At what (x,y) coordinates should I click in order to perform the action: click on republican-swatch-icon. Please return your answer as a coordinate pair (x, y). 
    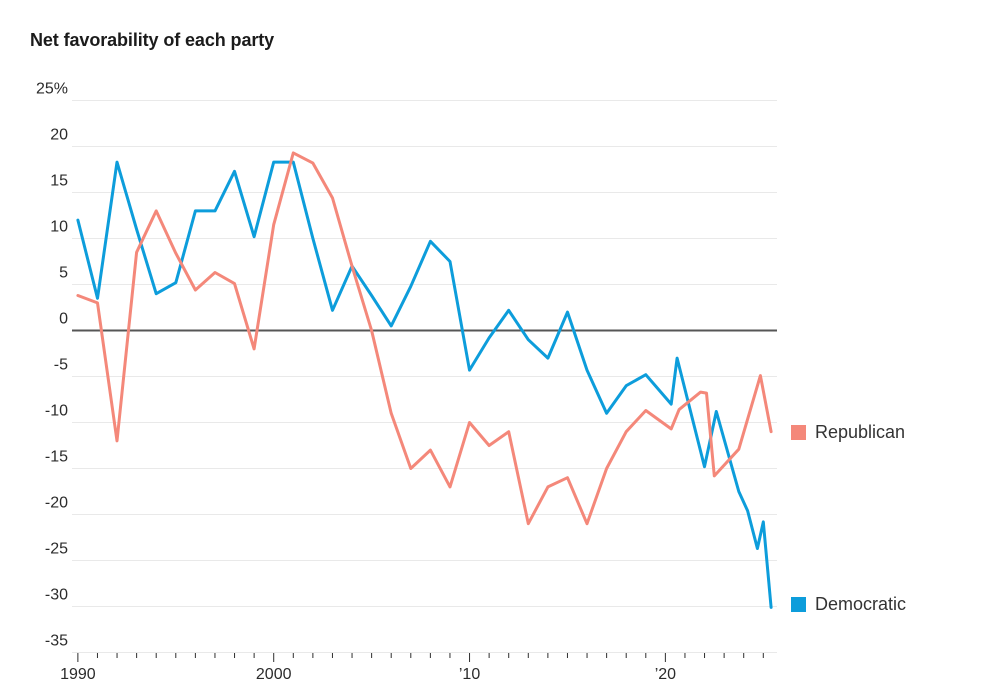
    Looking at the image, I should click on (798, 432).